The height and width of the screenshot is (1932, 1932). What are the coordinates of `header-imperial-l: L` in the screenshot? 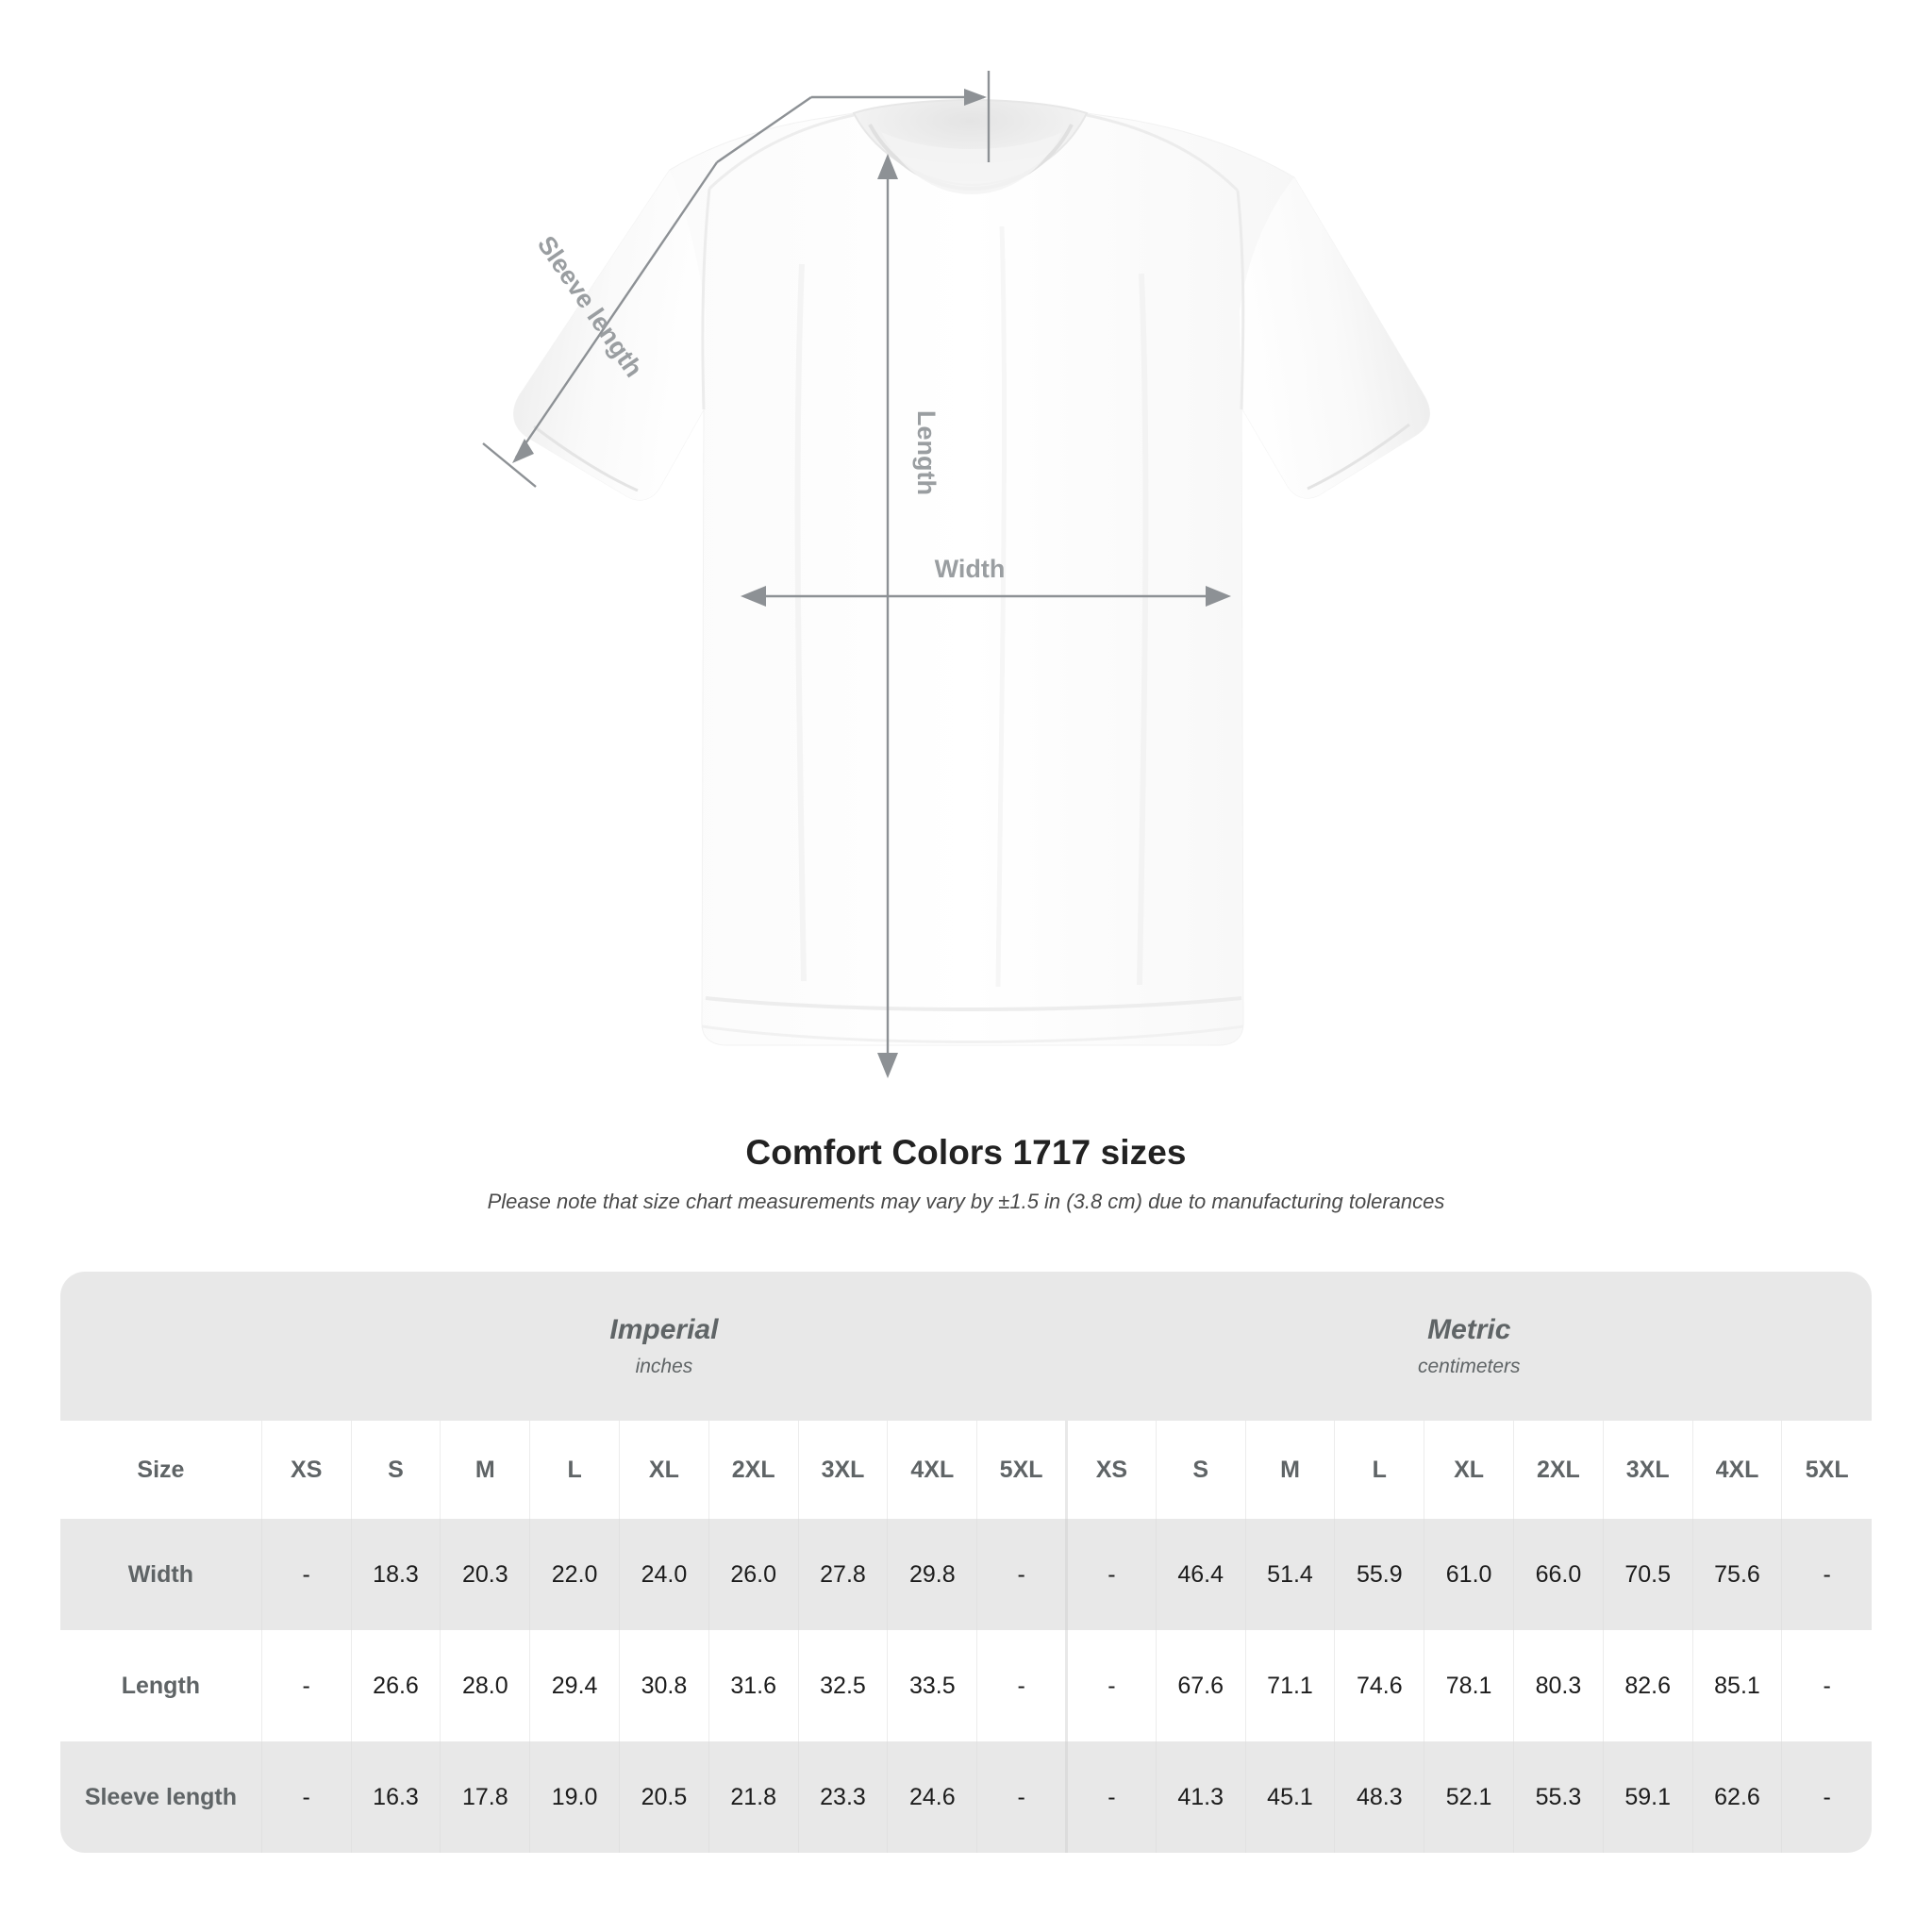 It's located at (574, 1470).